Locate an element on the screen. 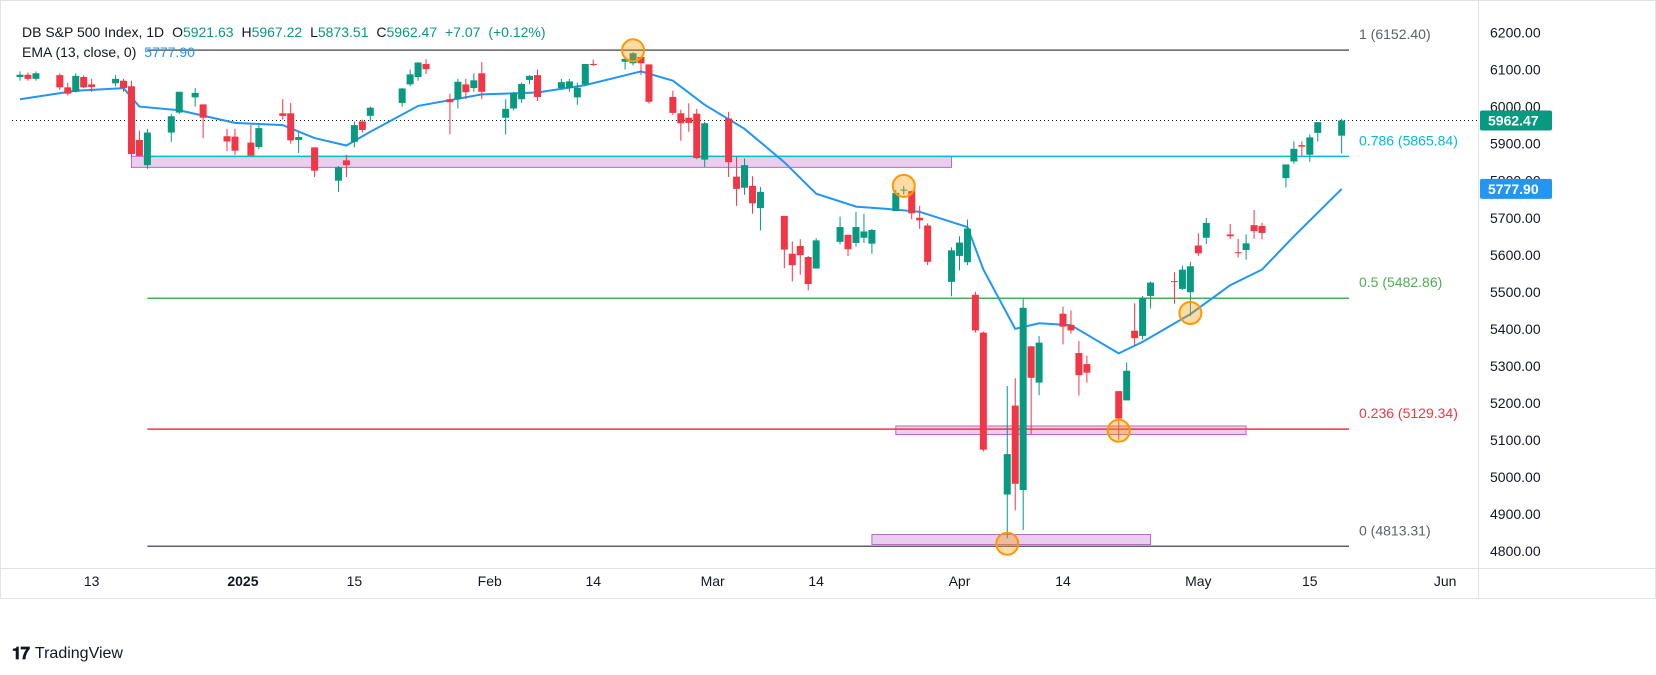 This screenshot has height=675, width=1656. x-tick-label-5: Mar is located at coordinates (713, 581).